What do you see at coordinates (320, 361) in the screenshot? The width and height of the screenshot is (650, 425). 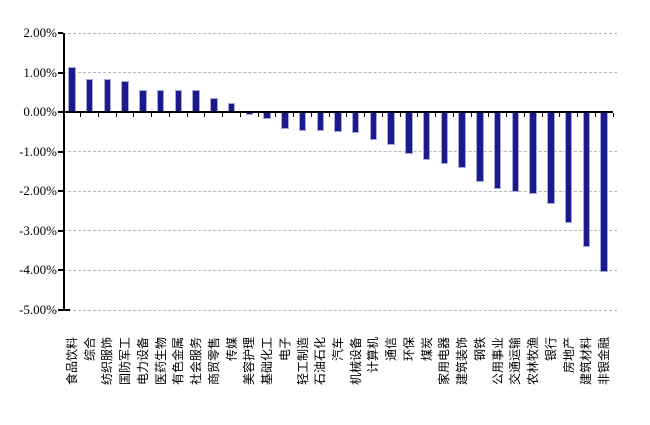 I see `category-label: 石油石化` at bounding box center [320, 361].